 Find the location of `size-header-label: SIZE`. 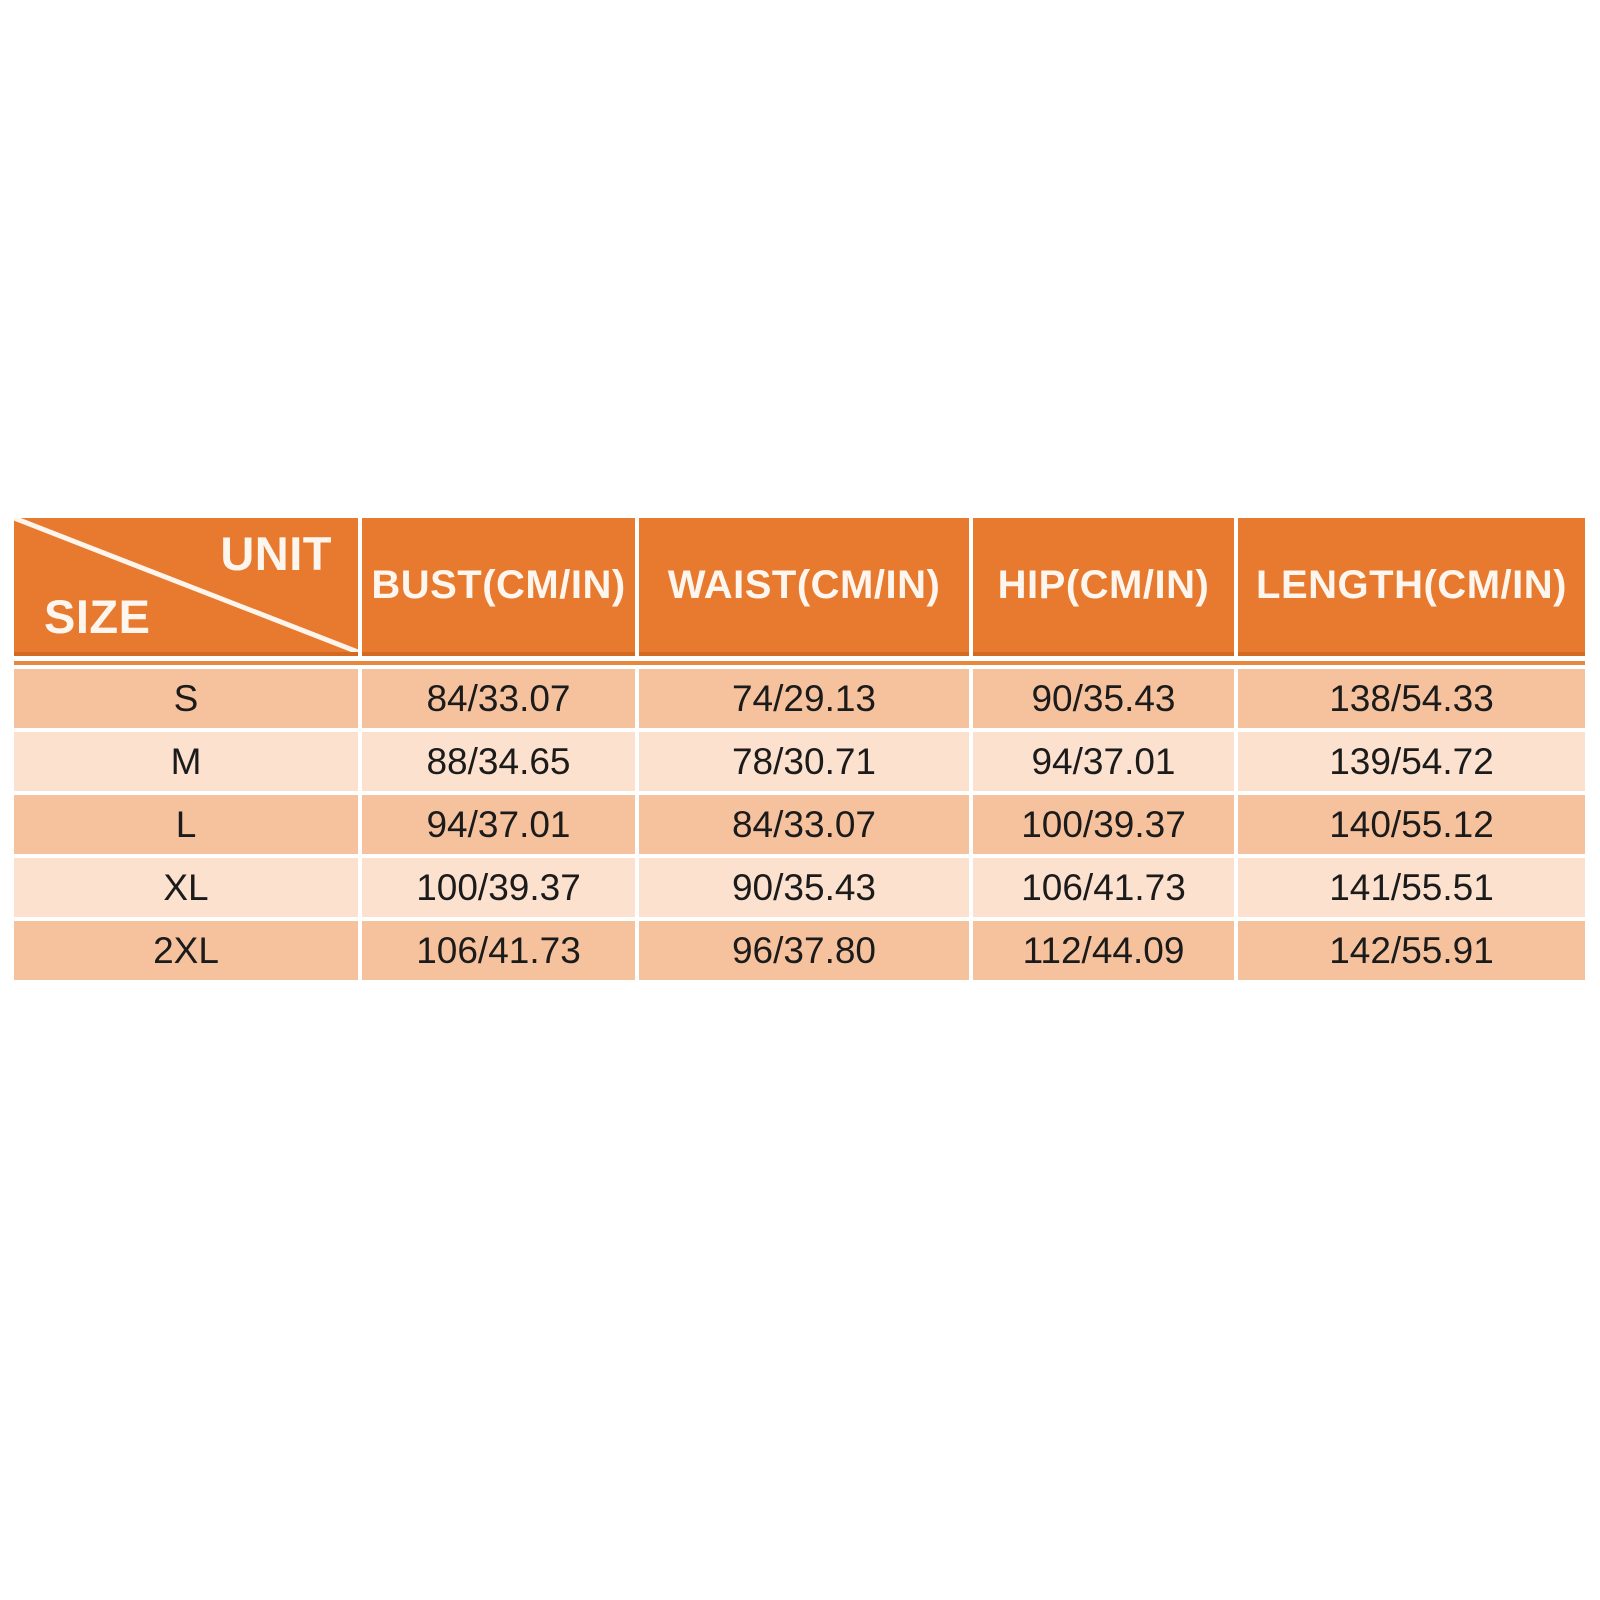

size-header-label: SIZE is located at coordinates (97, 616).